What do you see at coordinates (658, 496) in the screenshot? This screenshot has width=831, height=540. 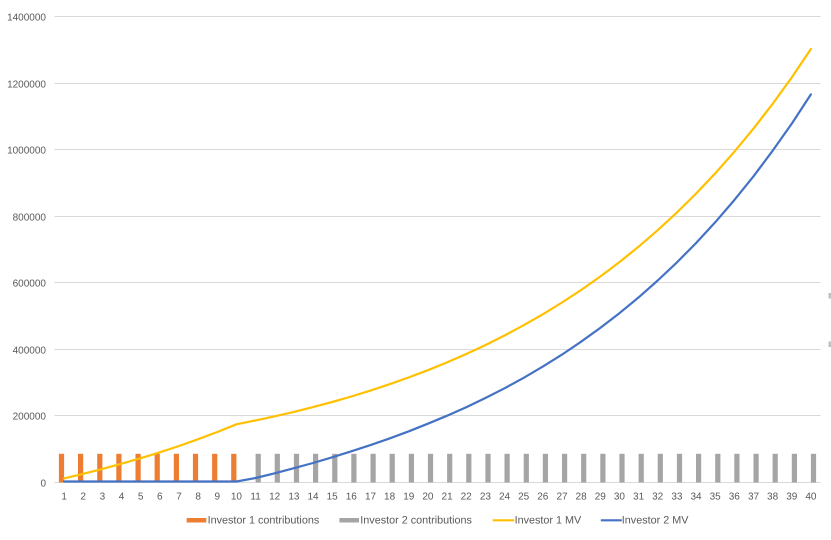 I see `svg-text: 32` at bounding box center [658, 496].